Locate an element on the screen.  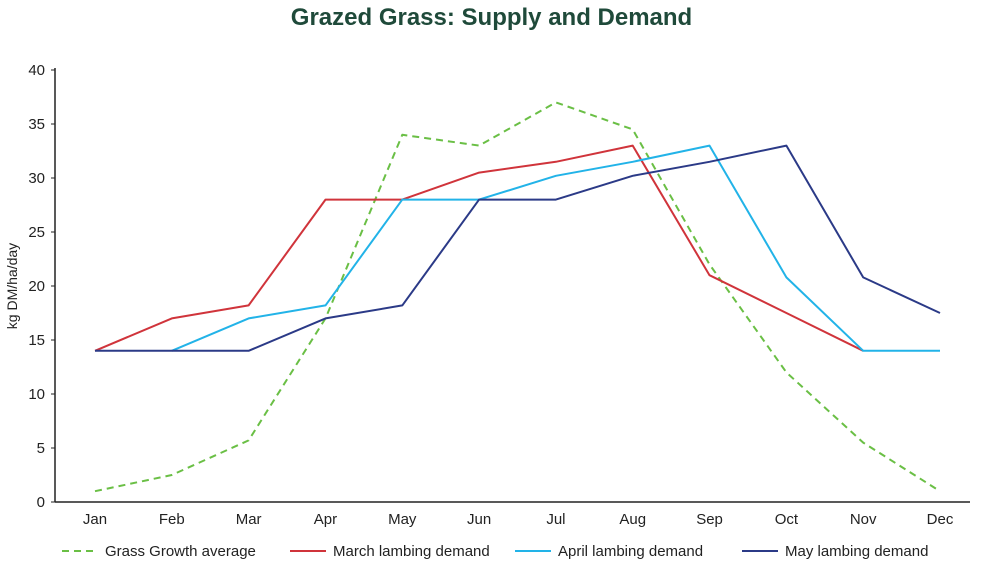
x-tick-label: Oct is located at coordinates (787, 519).